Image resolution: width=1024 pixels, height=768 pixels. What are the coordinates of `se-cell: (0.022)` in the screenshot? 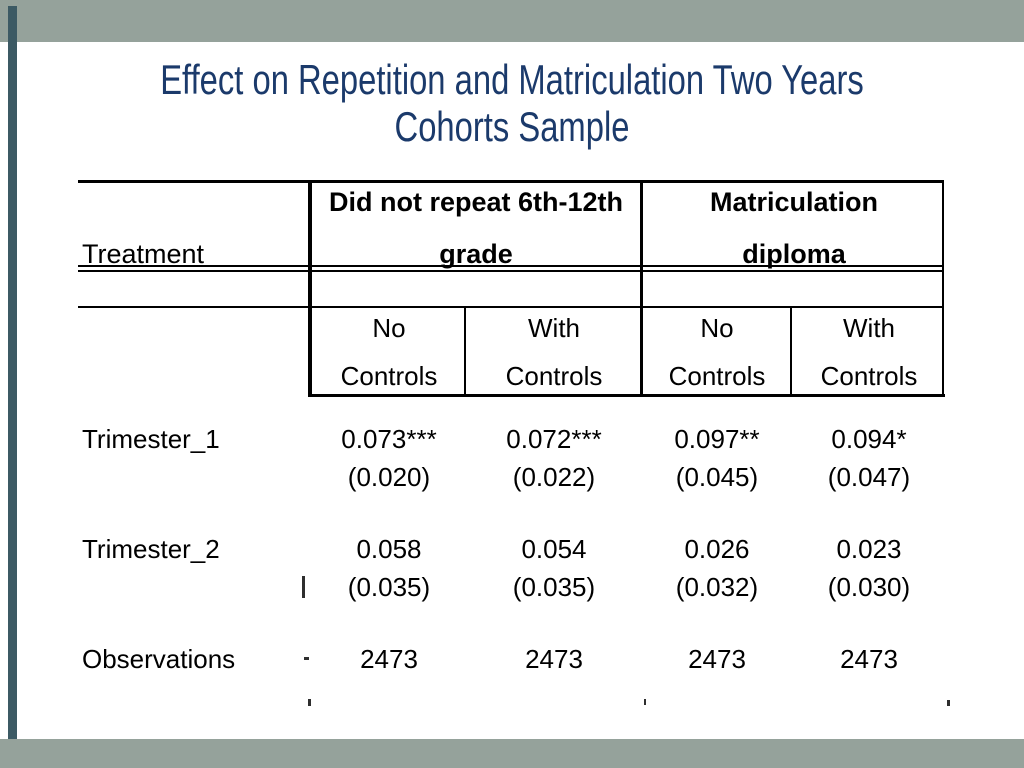 It's located at (554, 477).